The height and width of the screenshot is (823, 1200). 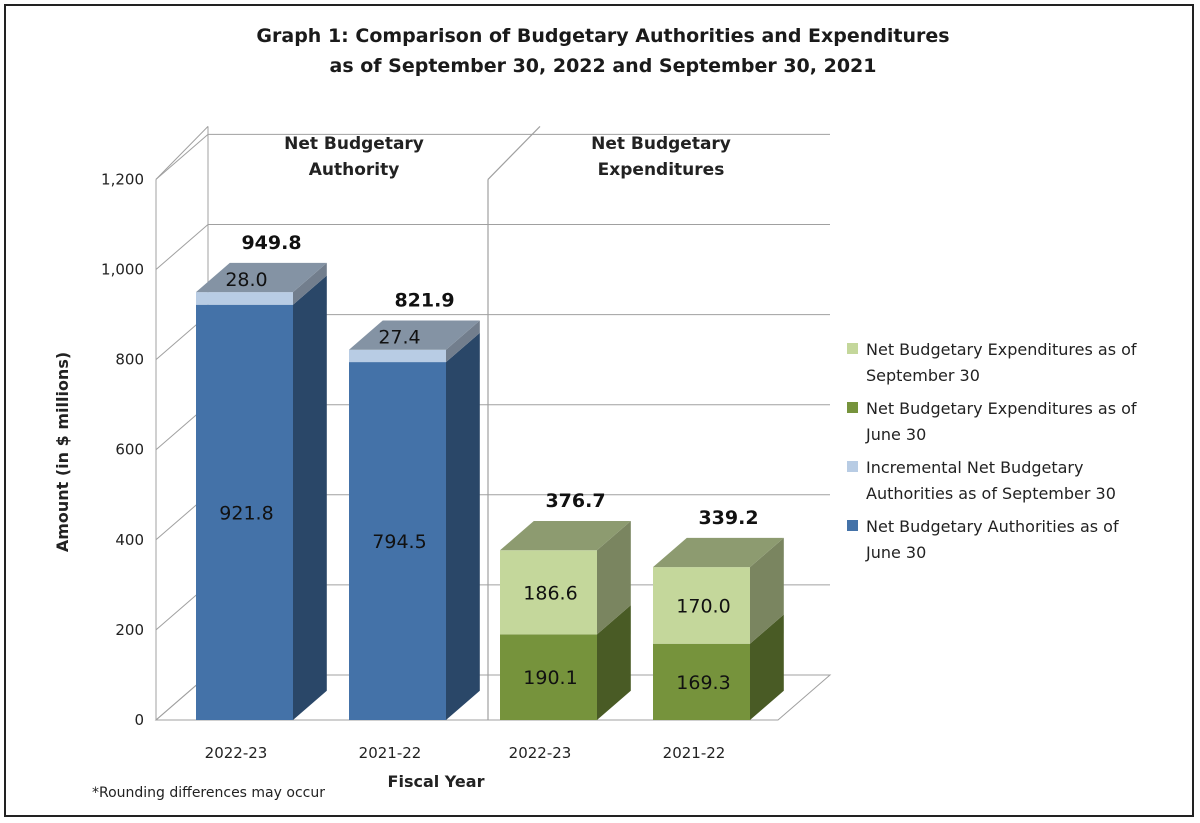 What do you see at coordinates (208, 793) in the screenshot?
I see `rounding-note: *Rounding differences may occur` at bounding box center [208, 793].